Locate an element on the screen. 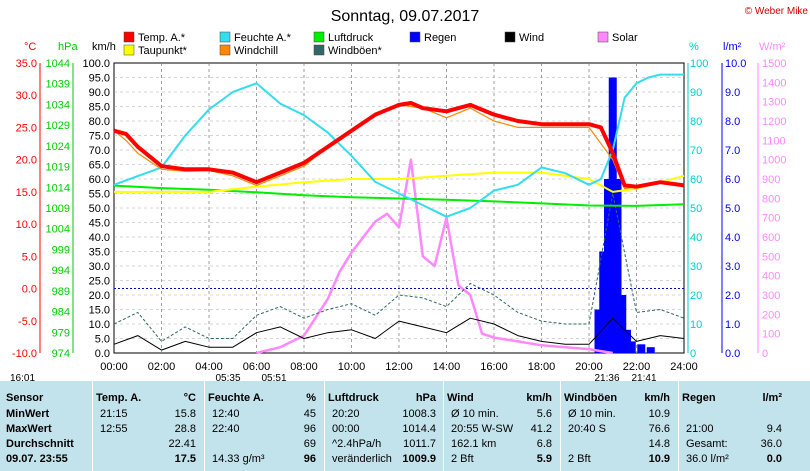  axis-tick-label: 10 is located at coordinates (696, 325).